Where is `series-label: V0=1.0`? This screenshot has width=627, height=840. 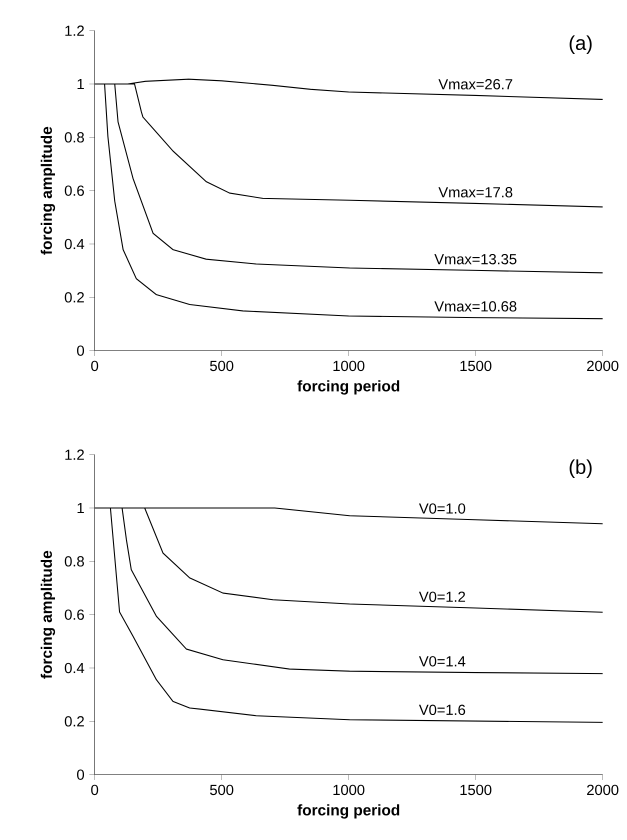 series-label: V0=1.0 is located at coordinates (442, 508).